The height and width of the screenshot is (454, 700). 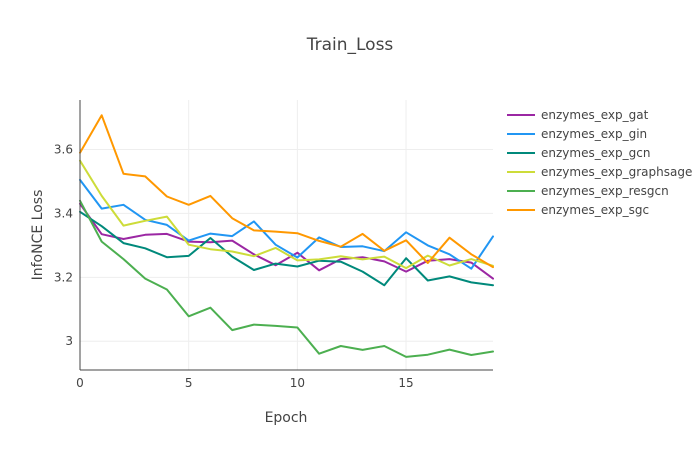 What do you see at coordinates (605, 191) in the screenshot?
I see `legend-label: enzymes_exp_resgcn` at bounding box center [605, 191].